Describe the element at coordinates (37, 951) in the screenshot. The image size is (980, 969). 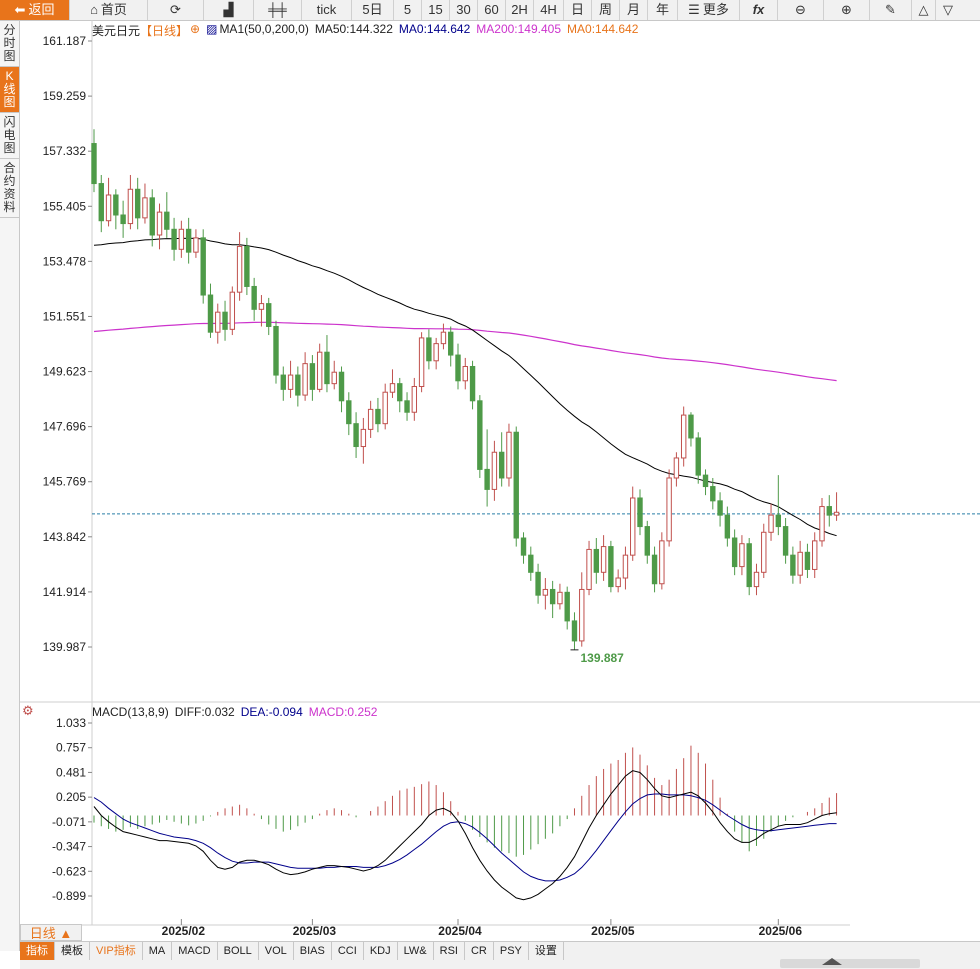
I see `tab-indicator: 指标` at that location.